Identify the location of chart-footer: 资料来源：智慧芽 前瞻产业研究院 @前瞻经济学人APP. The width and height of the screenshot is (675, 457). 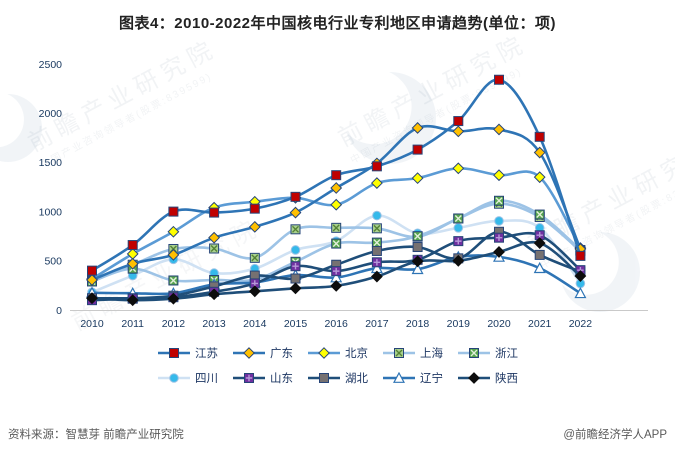
(337, 434).